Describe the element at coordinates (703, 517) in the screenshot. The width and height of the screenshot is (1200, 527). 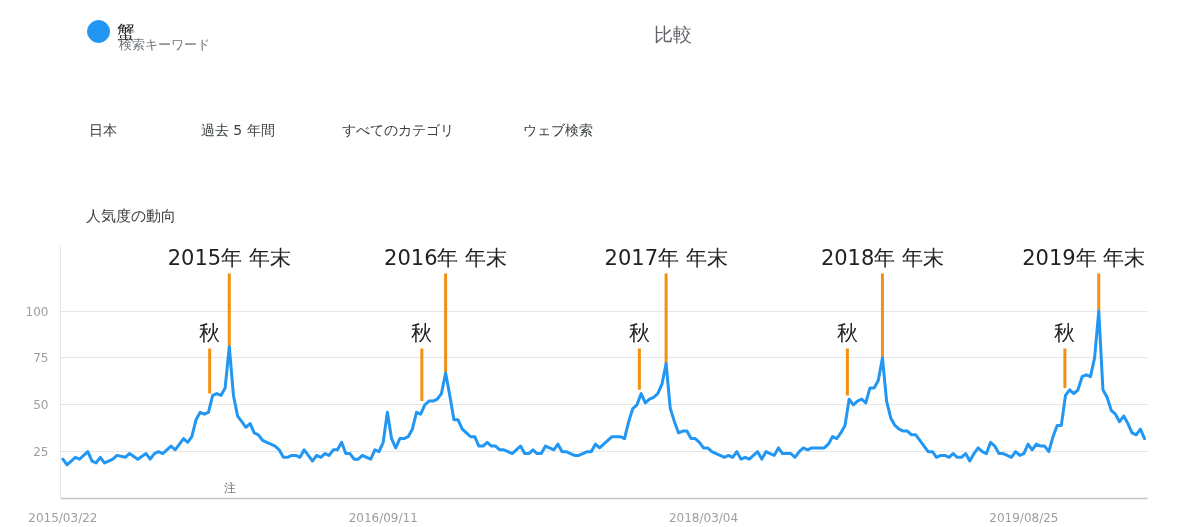
I see `x-tick-label: 2018/03/04` at that location.